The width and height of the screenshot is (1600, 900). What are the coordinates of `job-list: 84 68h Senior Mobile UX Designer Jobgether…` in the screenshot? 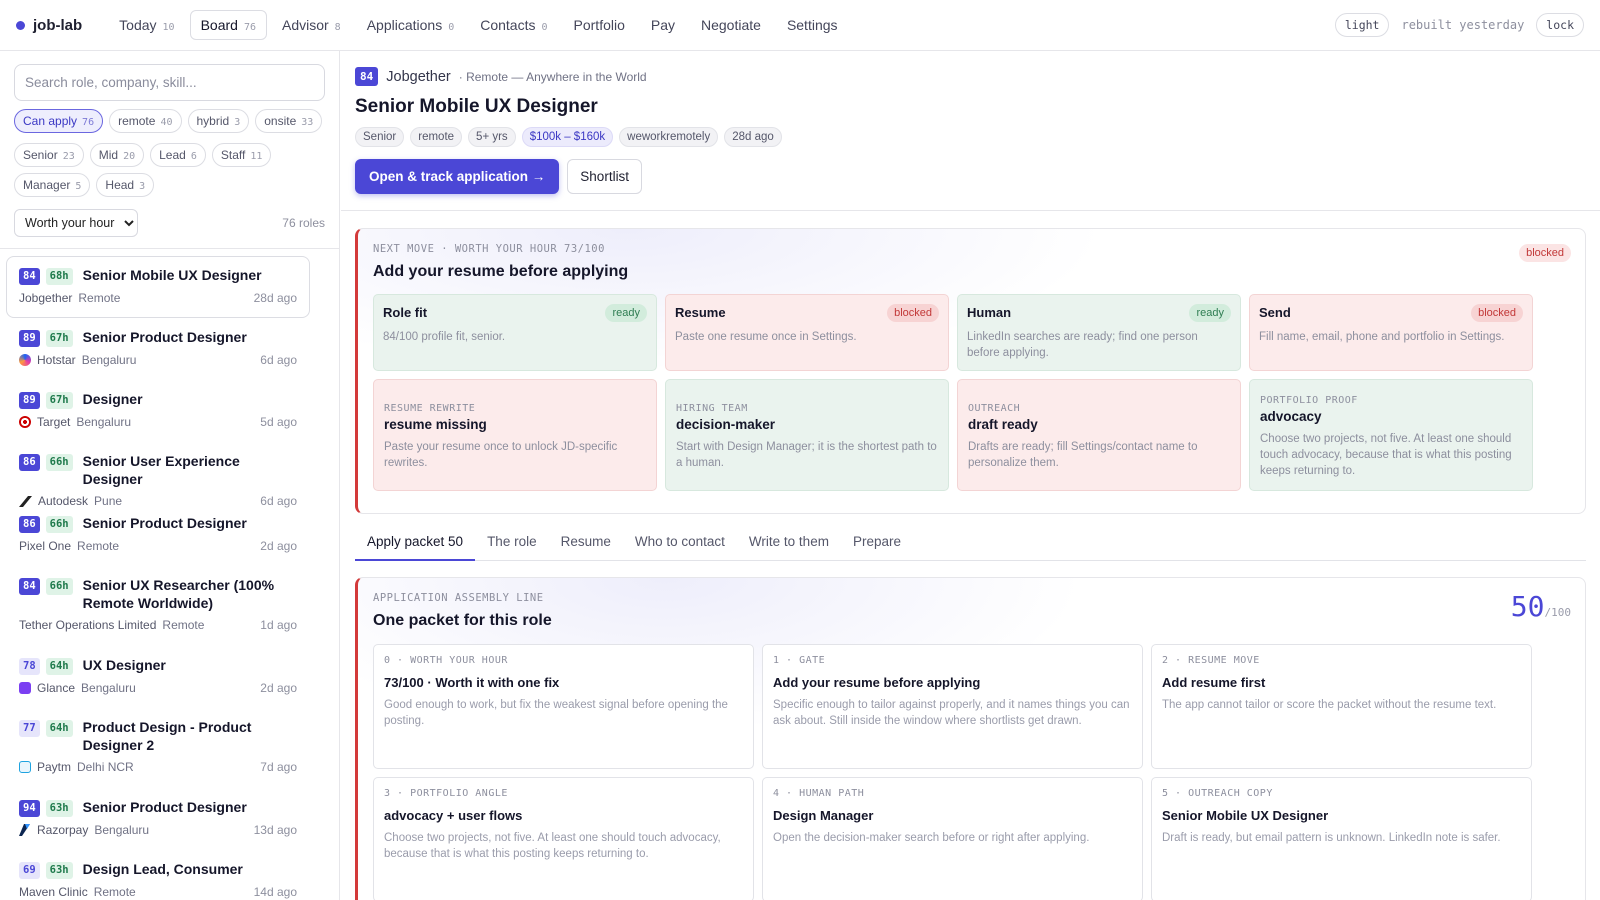 It's located at (158, 578).